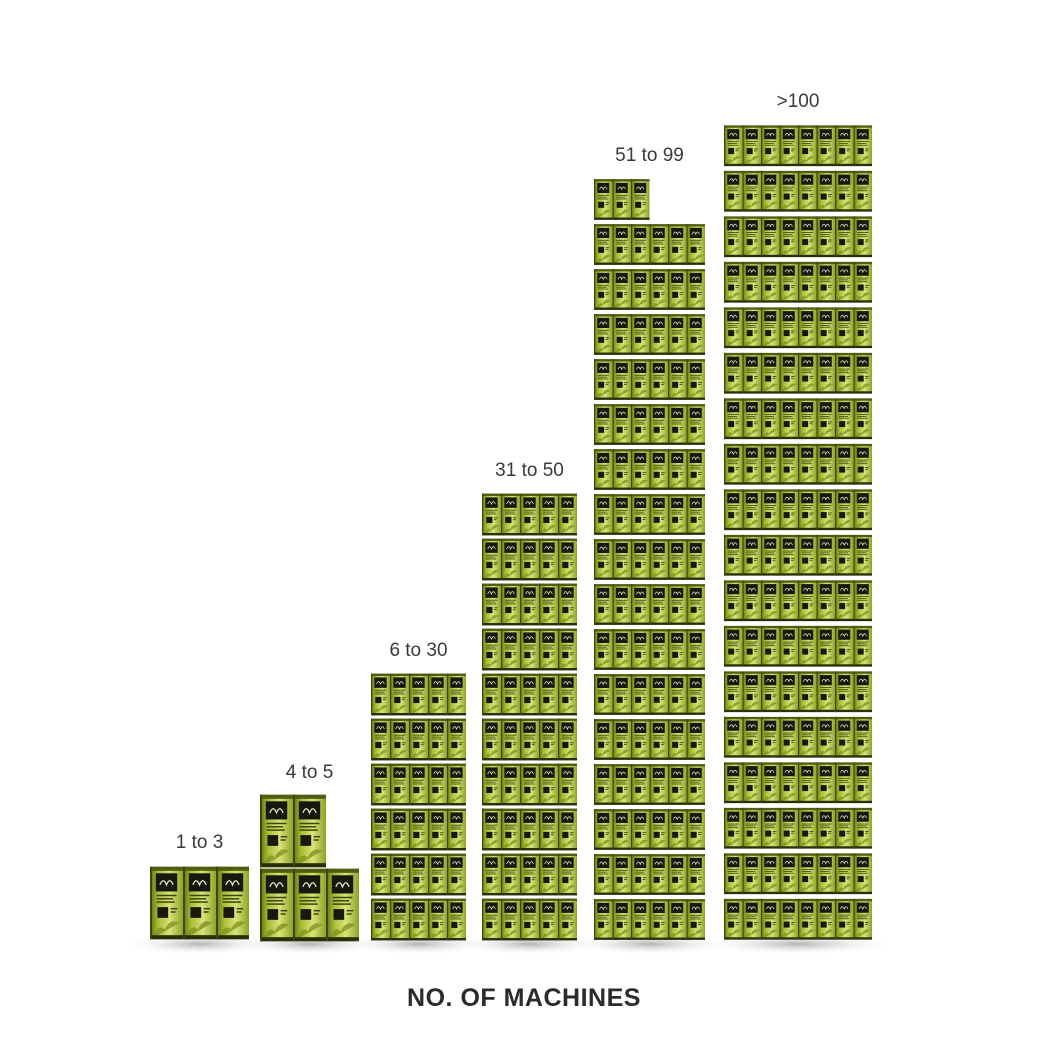 This screenshot has width=1048, height=1048. What do you see at coordinates (649, 155) in the screenshot?
I see `category-label: 51 to 99` at bounding box center [649, 155].